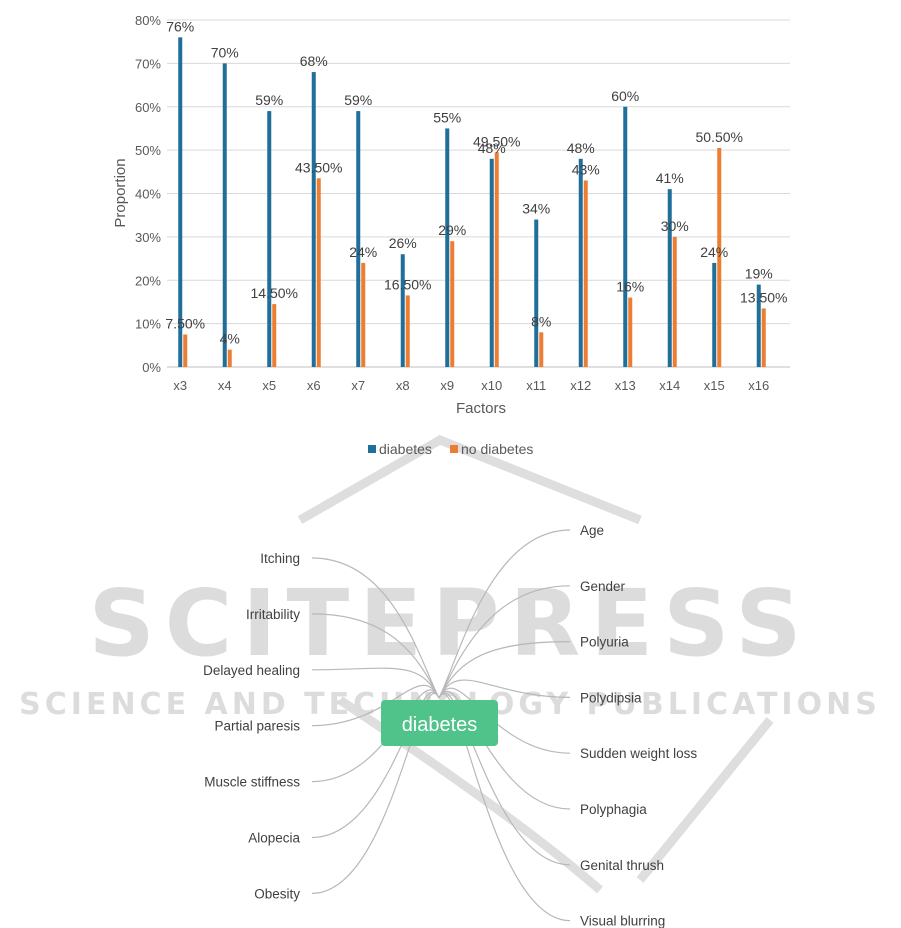 The height and width of the screenshot is (928, 901). I want to click on x-tick-label: x11, so click(536, 385).